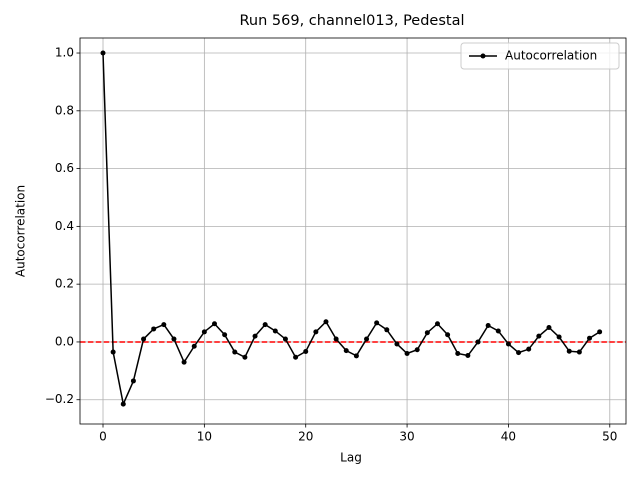 The image size is (640, 480). What do you see at coordinates (406, 437) in the screenshot?
I see `x-tick-label: 30` at bounding box center [406, 437].